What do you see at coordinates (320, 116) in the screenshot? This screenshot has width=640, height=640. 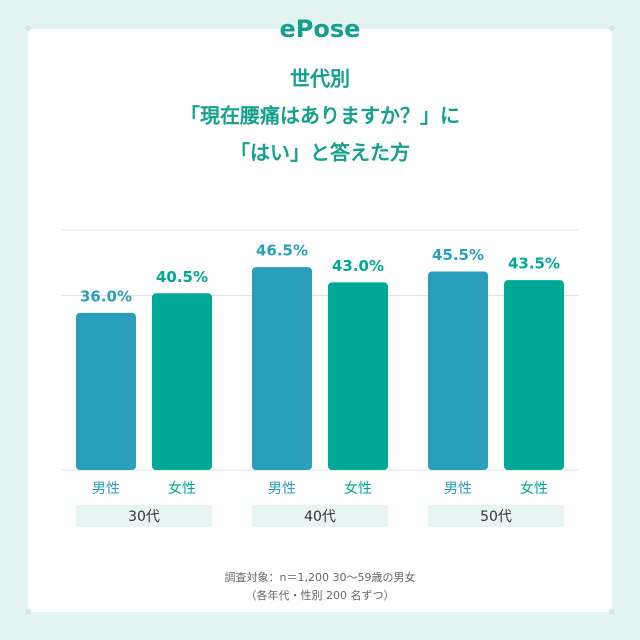 I see `chart-title: 「現在腰痛はありますか？」に` at bounding box center [320, 116].